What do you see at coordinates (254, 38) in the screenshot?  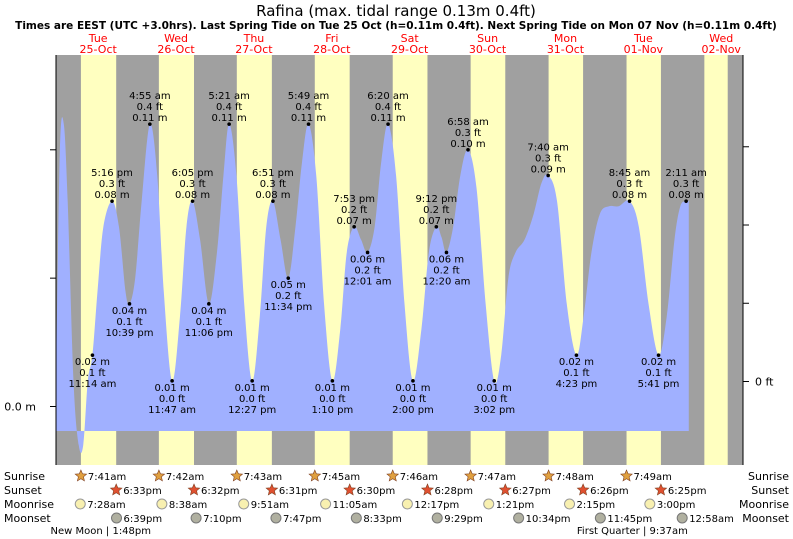 I see `day-name-label: Thu` at bounding box center [254, 38].